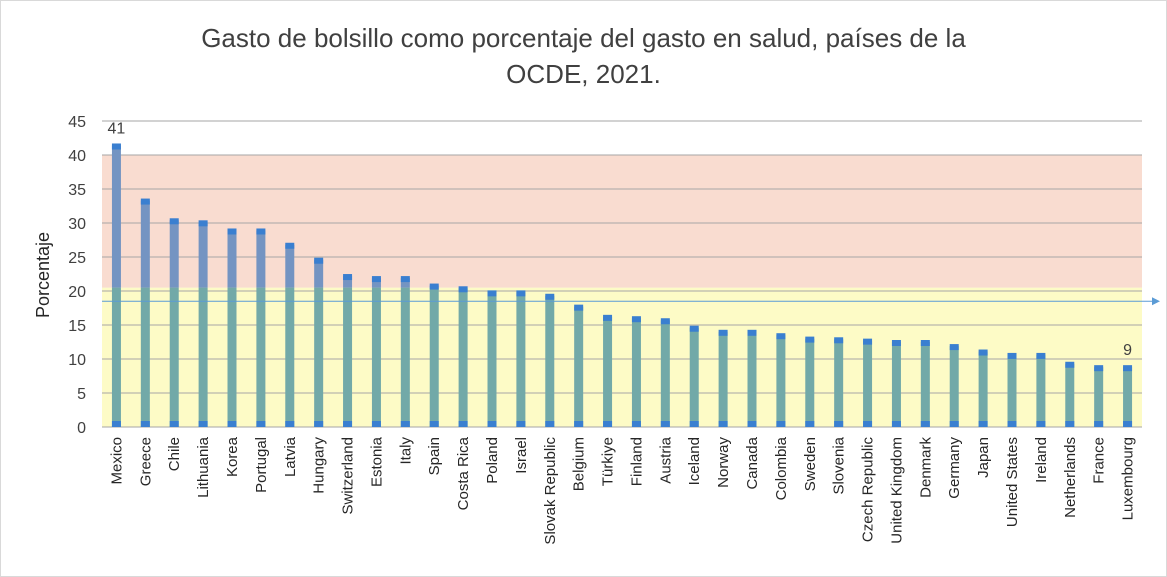 Image resolution: width=1167 pixels, height=577 pixels. What do you see at coordinates (463, 473) in the screenshot?
I see `x-category-label: Costa Rica` at bounding box center [463, 473].